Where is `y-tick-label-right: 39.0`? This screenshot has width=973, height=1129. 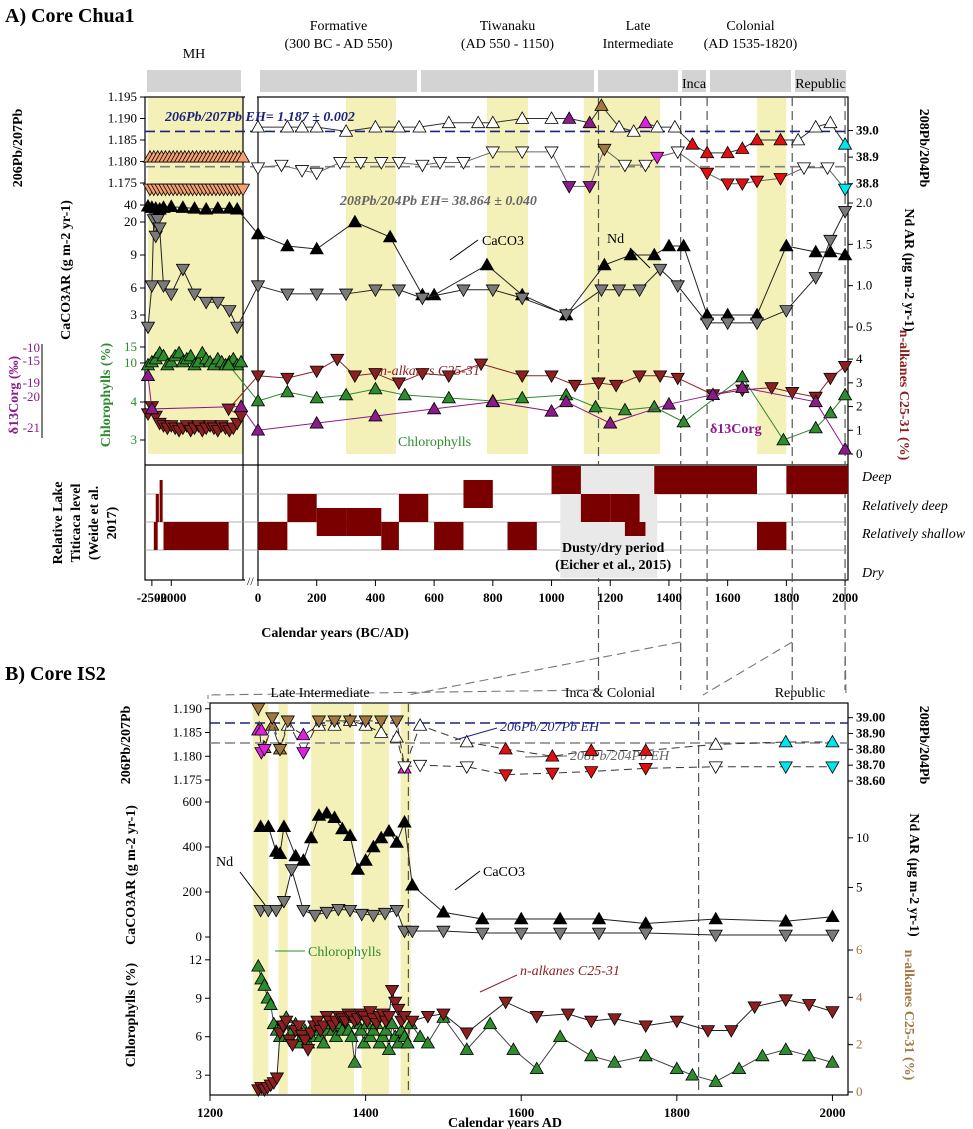
y-tick-label-right: 39.0 is located at coordinates (867, 130).